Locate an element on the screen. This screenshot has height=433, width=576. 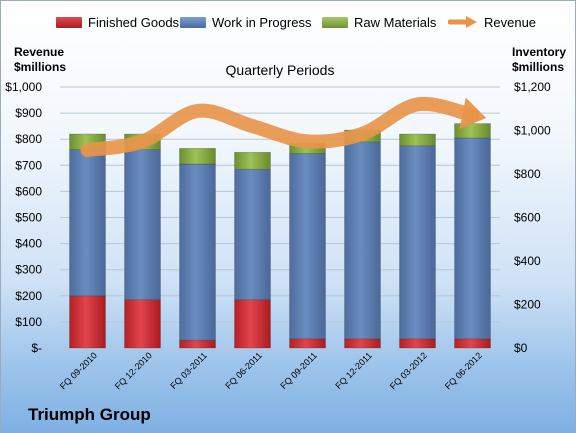
legend-item-revenue: Revenue is located at coordinates (492, 22).